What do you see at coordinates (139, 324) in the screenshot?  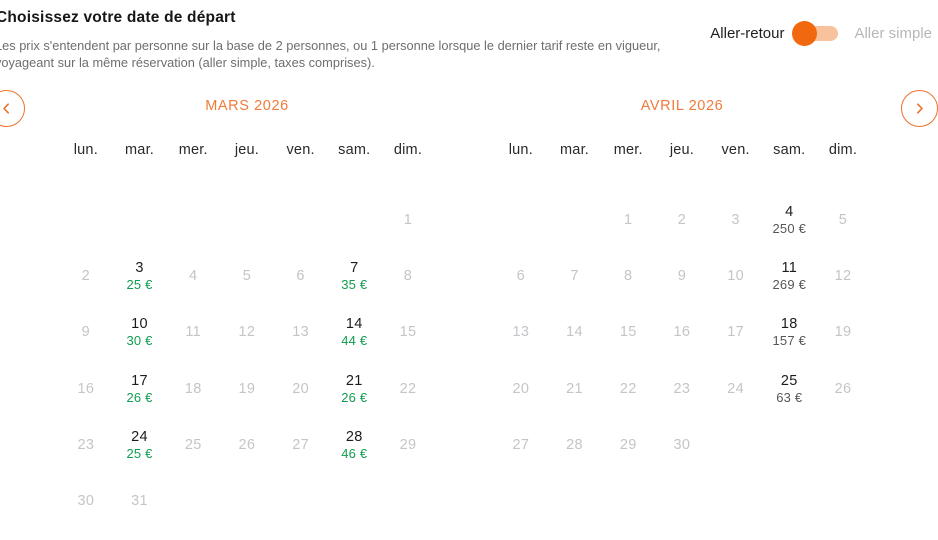 I see `day-number: 10` at bounding box center [139, 324].